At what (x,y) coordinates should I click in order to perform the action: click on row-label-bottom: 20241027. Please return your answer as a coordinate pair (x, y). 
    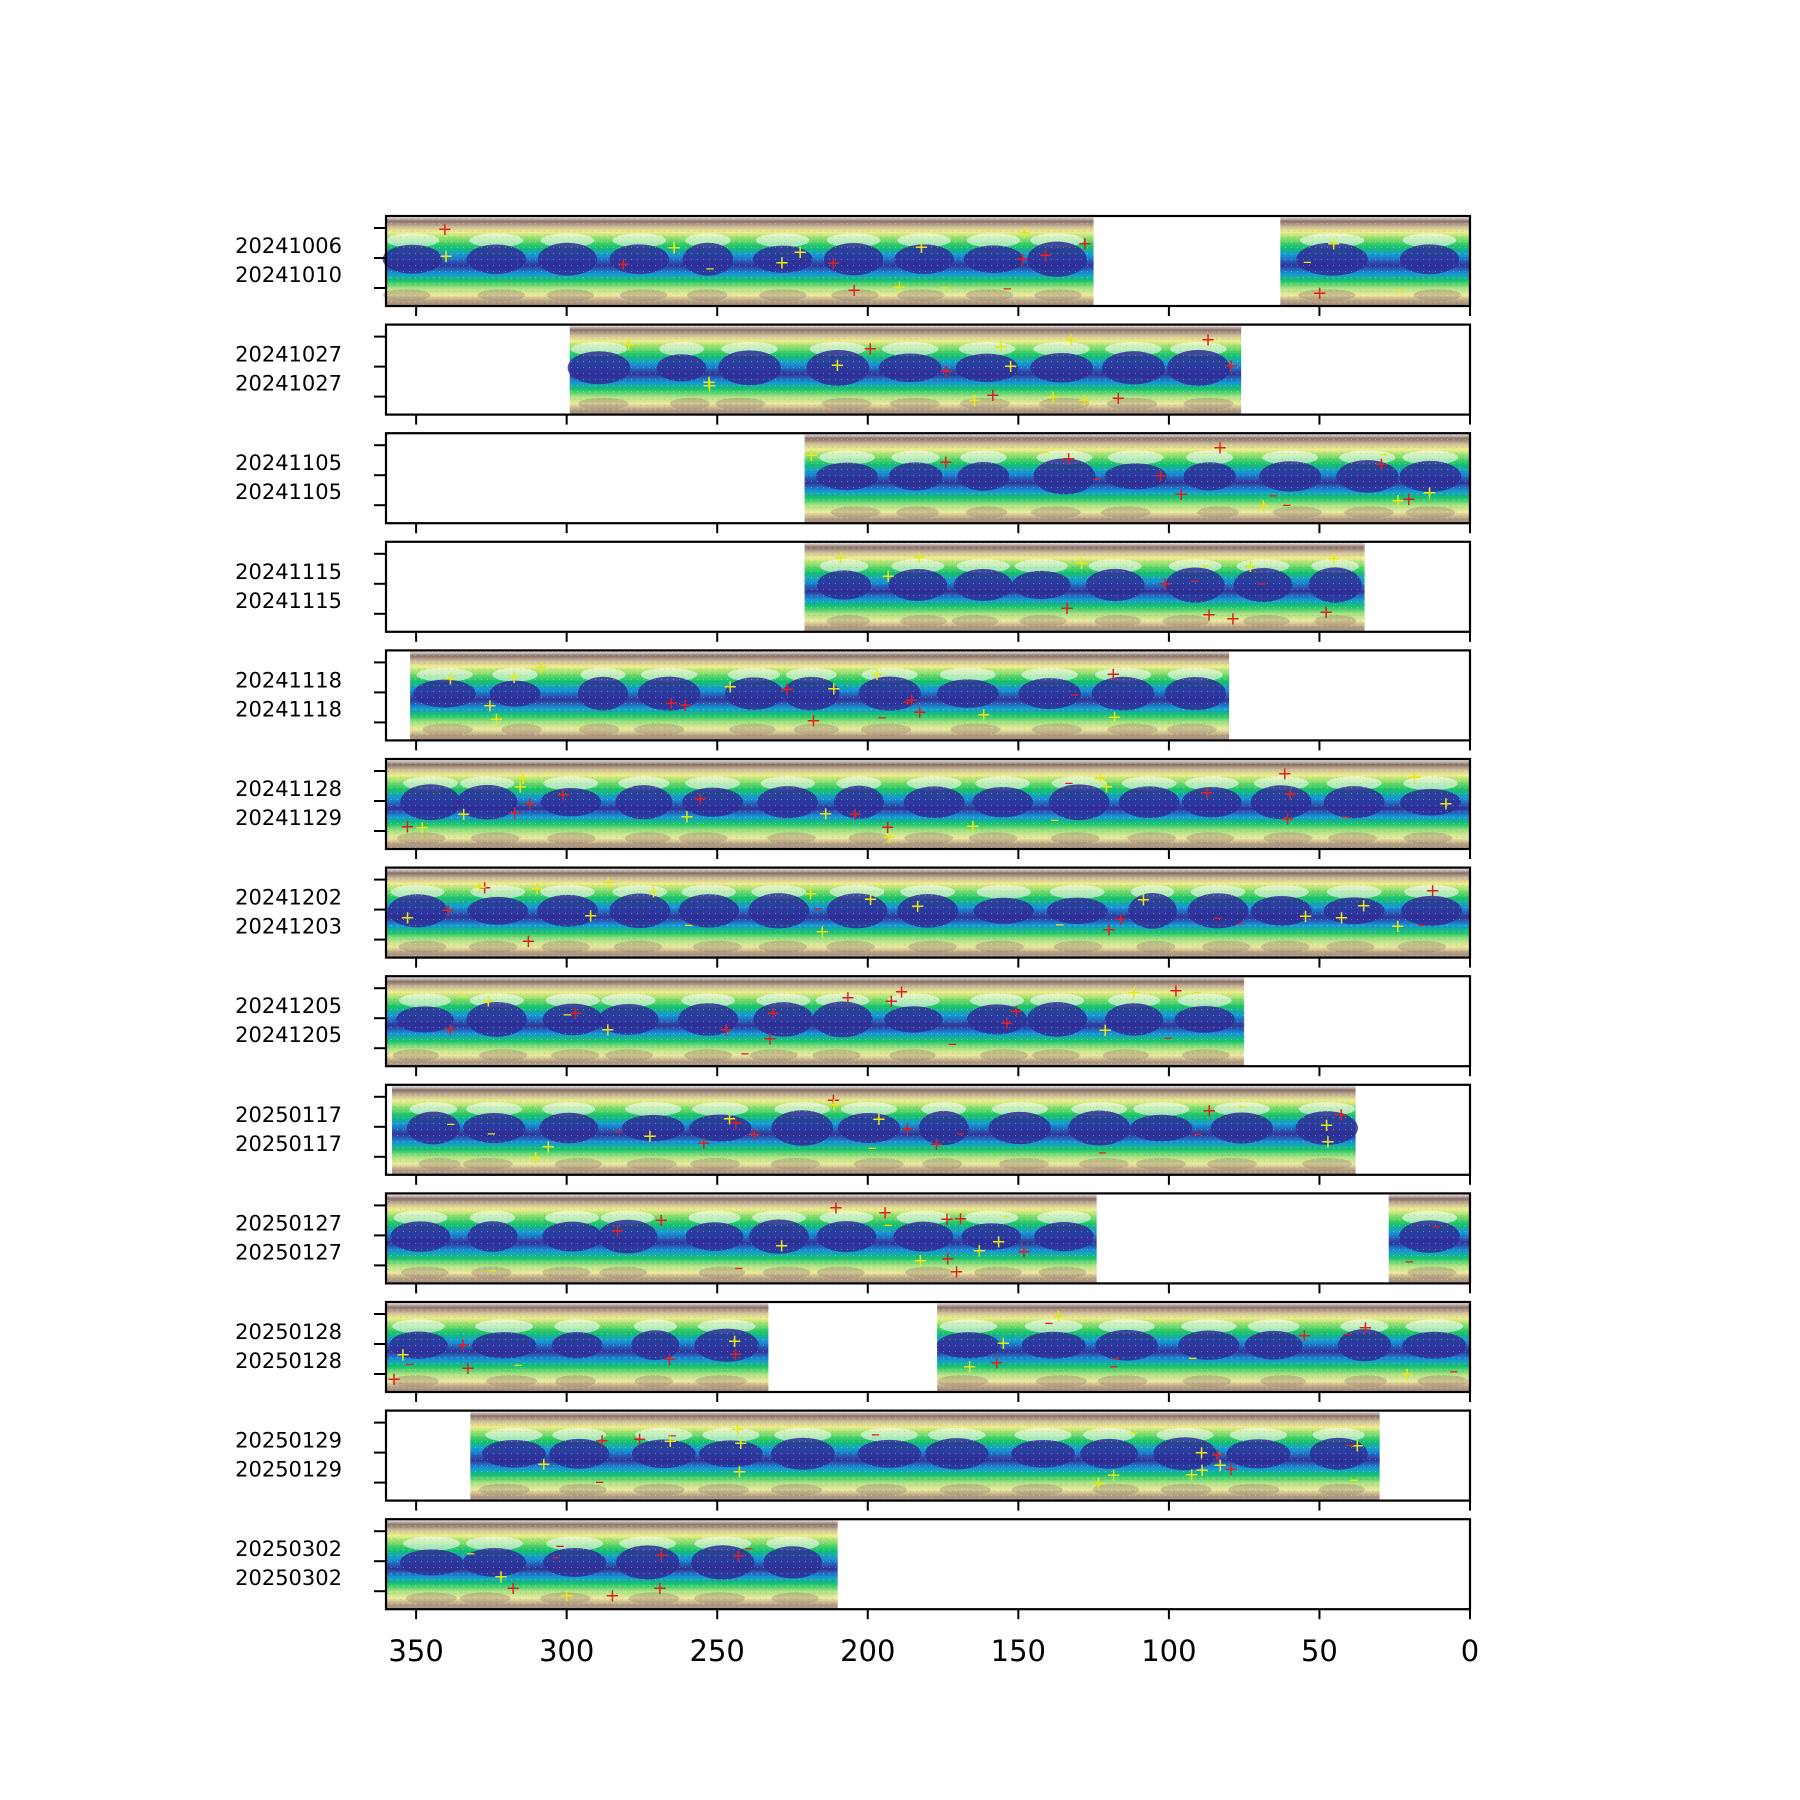
    Looking at the image, I should click on (288, 384).